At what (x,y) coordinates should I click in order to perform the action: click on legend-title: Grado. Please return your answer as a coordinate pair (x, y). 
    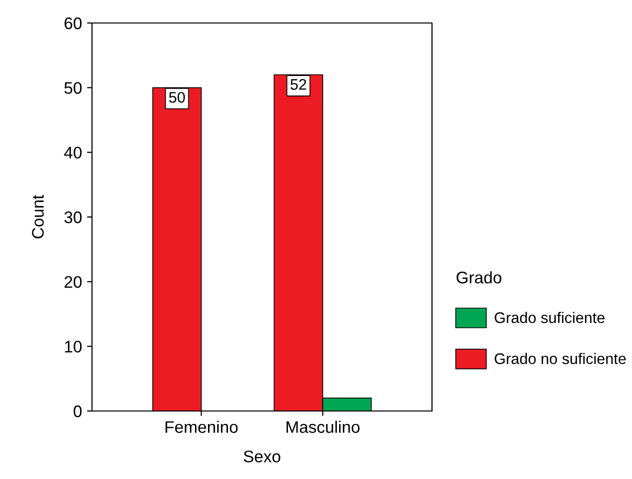
    Looking at the image, I should click on (479, 277).